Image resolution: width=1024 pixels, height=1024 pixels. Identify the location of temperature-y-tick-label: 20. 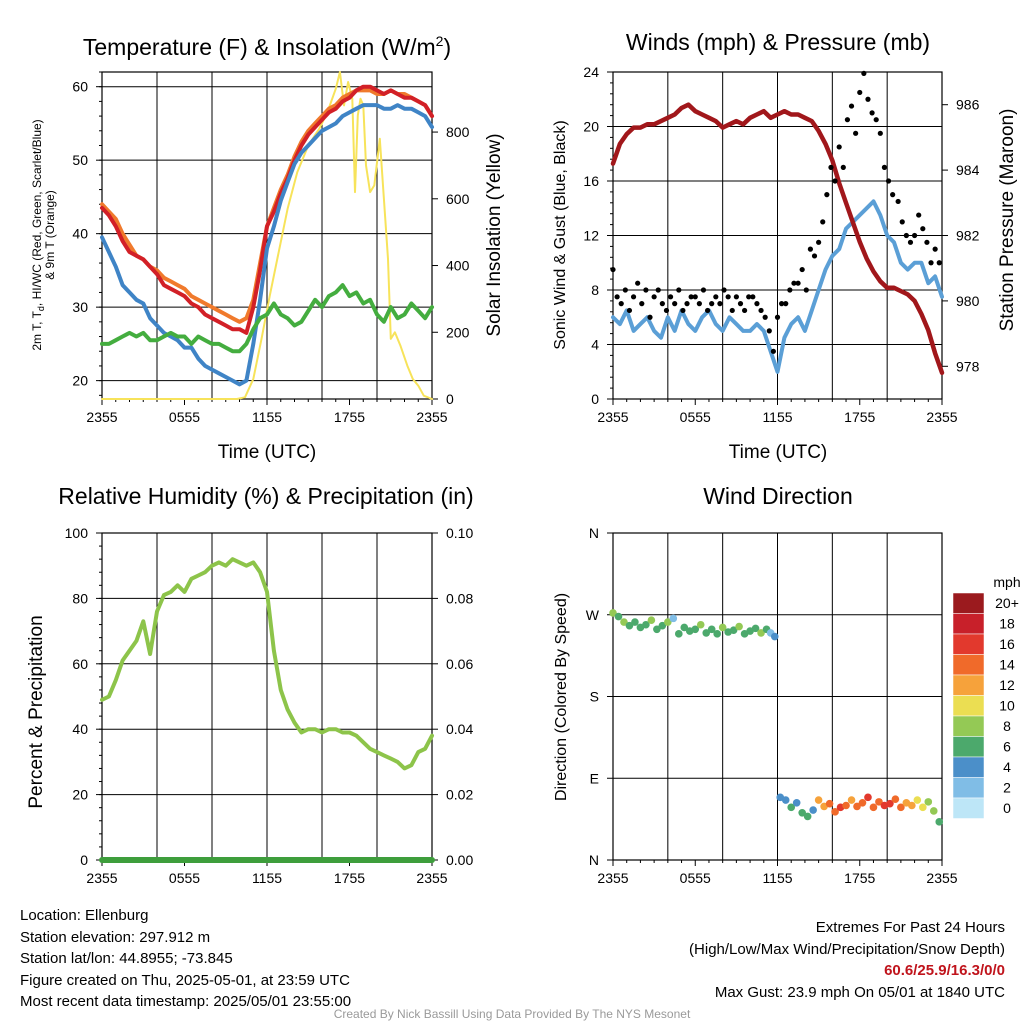
(80, 381).